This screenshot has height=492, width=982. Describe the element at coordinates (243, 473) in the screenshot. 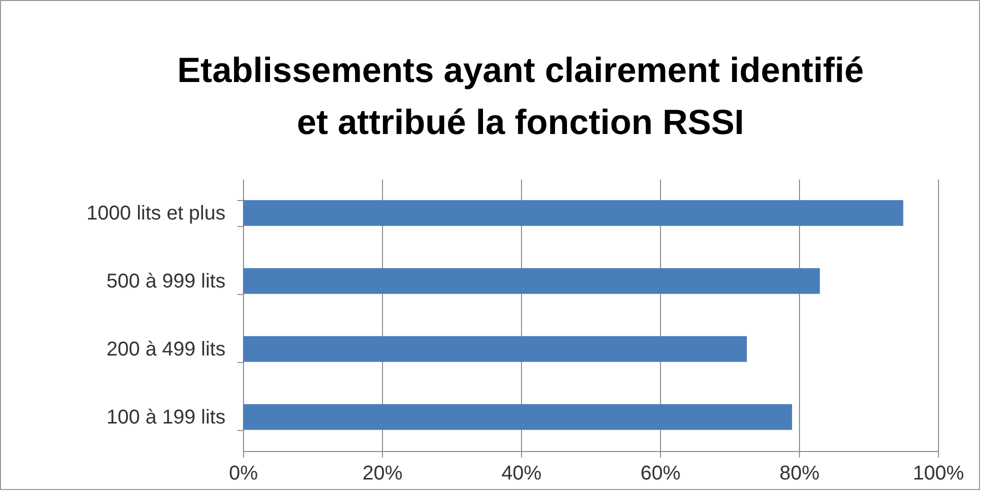

I see `x-tick-label: 0%` at that location.